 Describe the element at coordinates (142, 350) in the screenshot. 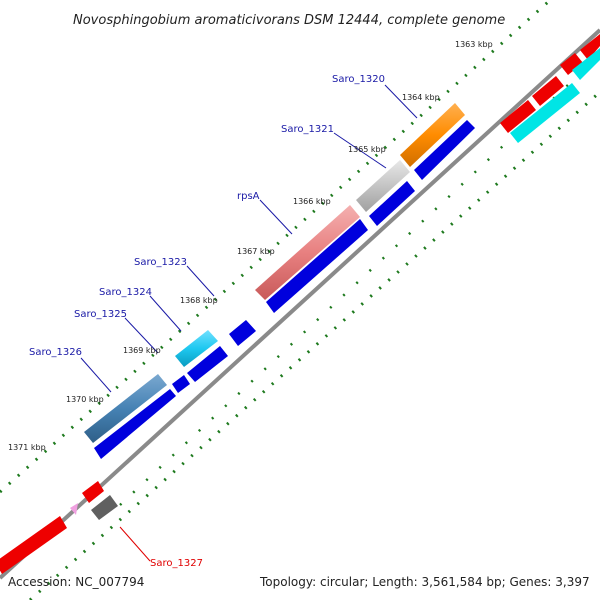

I see `tick-1369: 1369 kbp` at that location.